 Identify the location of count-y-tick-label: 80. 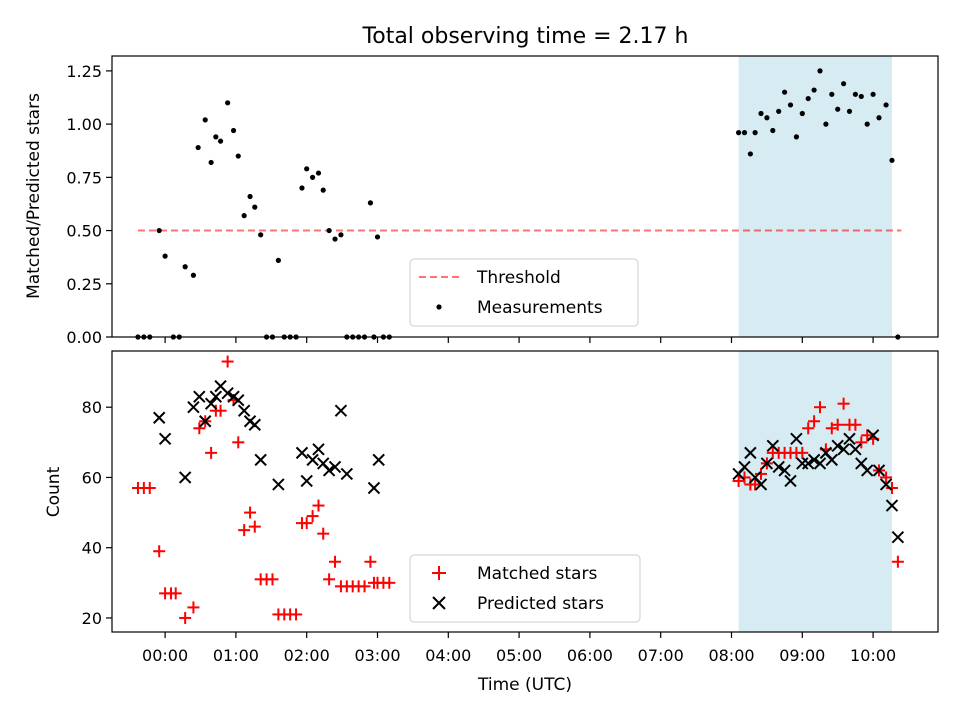
(92, 407).